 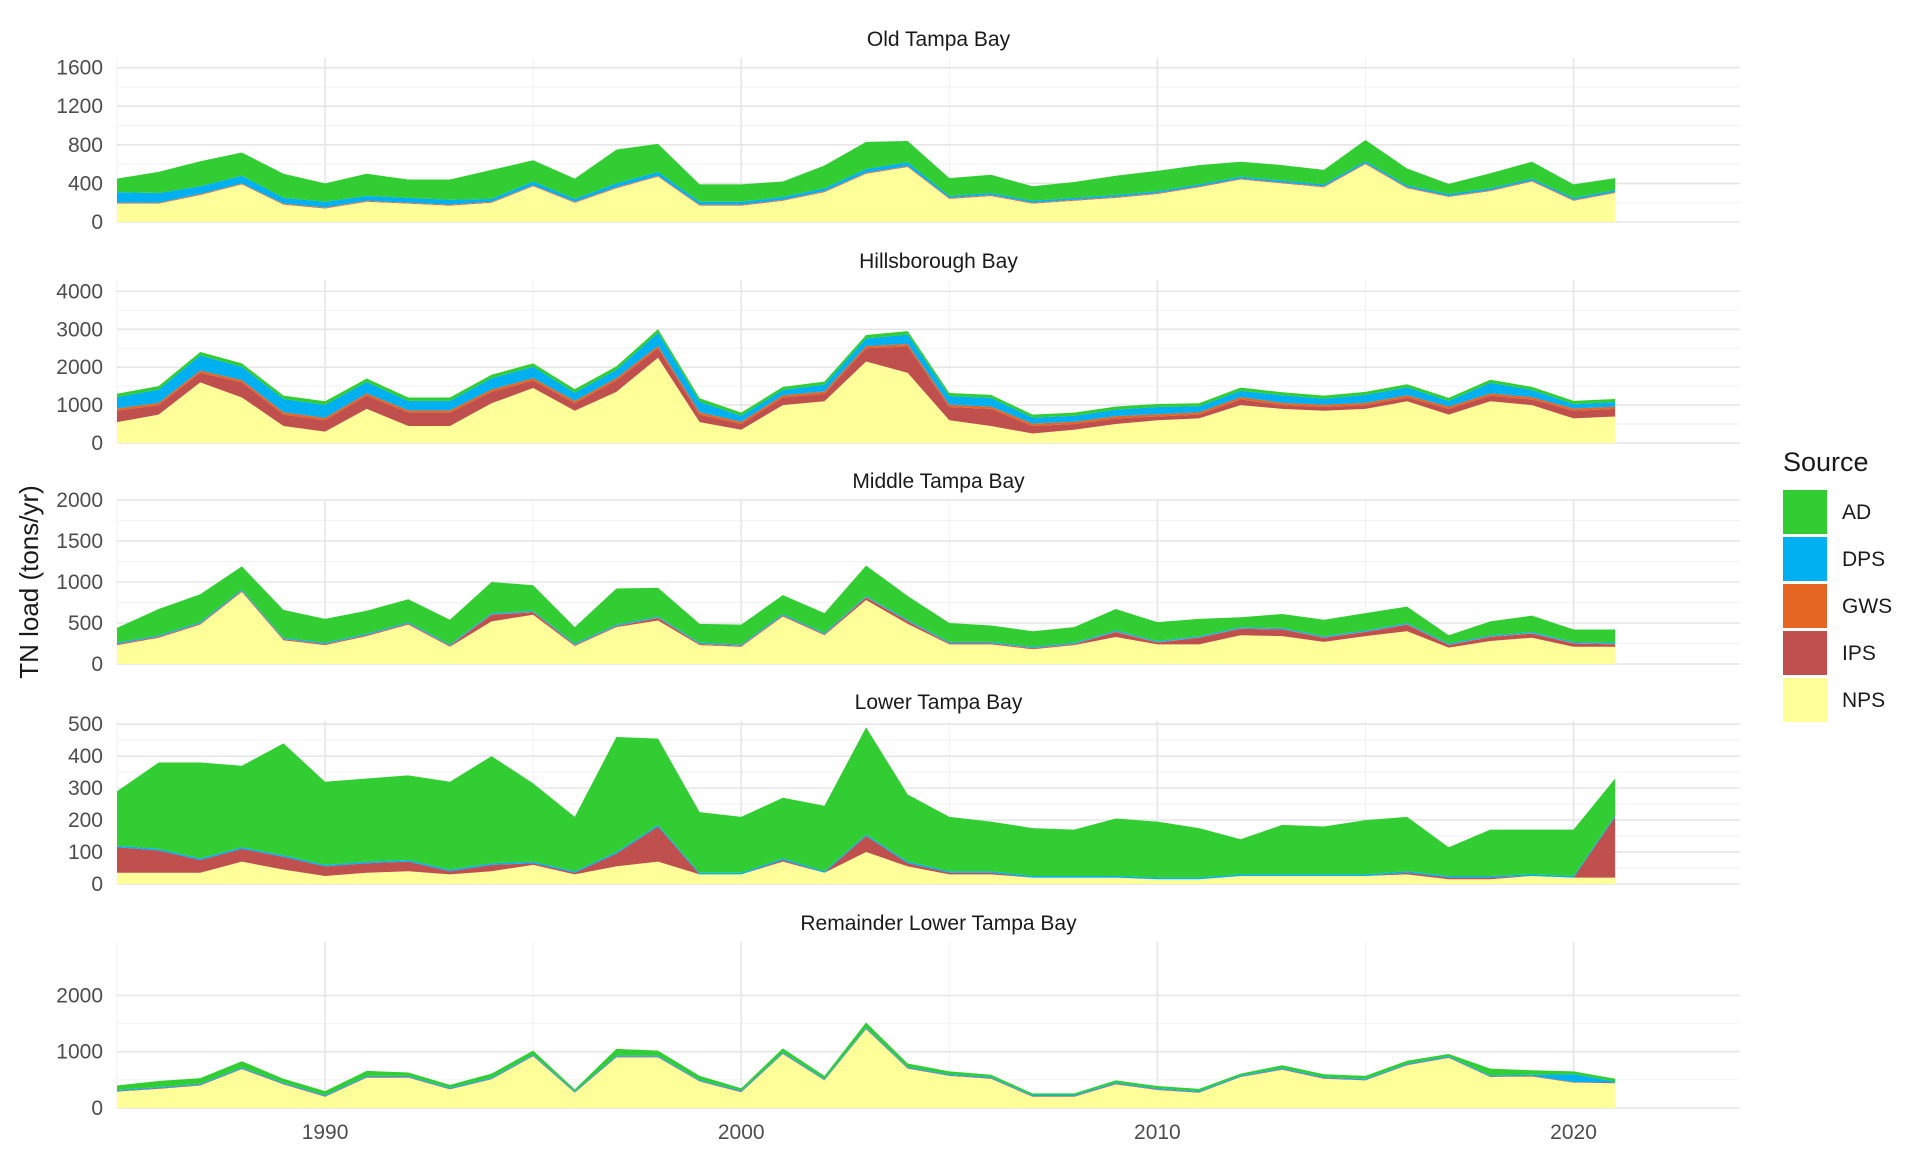 What do you see at coordinates (79, 68) in the screenshot?
I see `y-tick-label: 1600` at bounding box center [79, 68].